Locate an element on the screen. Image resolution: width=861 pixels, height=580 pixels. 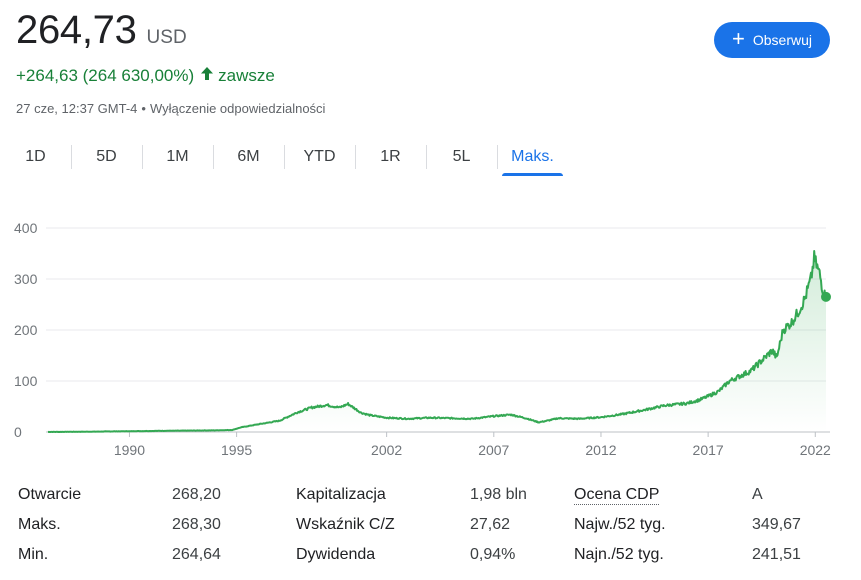
stat-label-low: Min. is located at coordinates (33, 554).